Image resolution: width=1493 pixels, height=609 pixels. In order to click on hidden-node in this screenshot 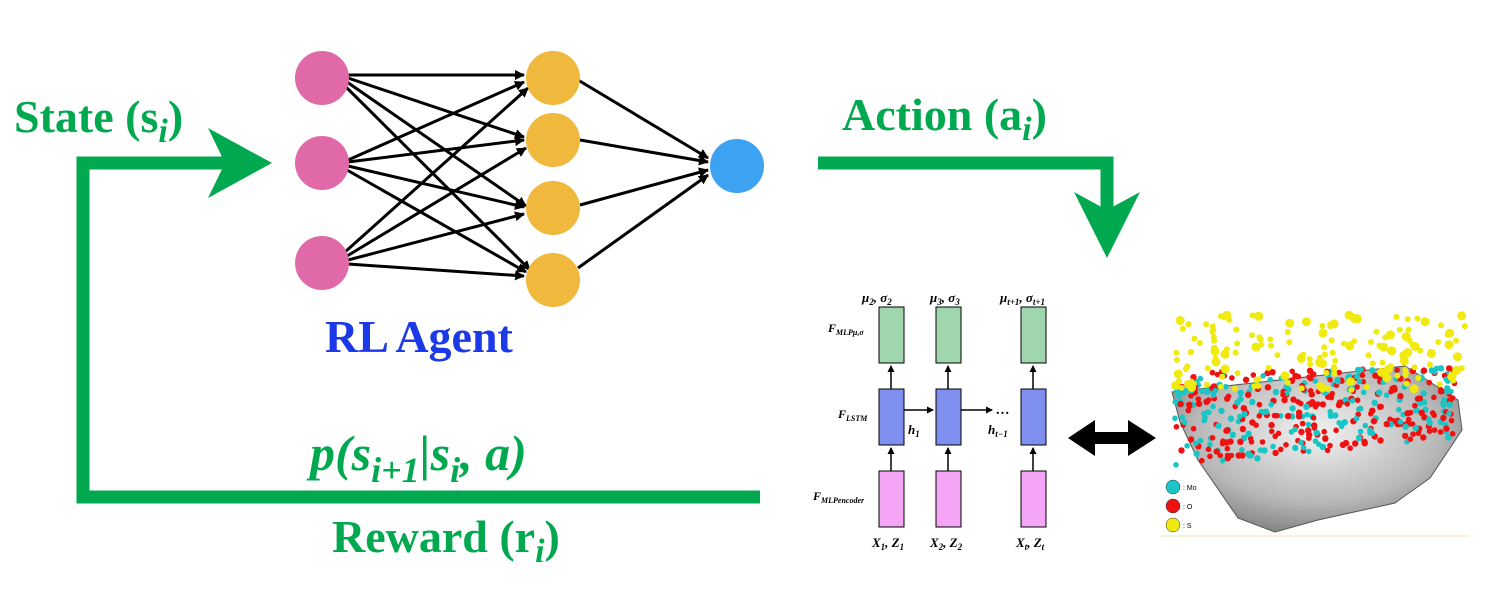, I will do `click(553, 208)`.